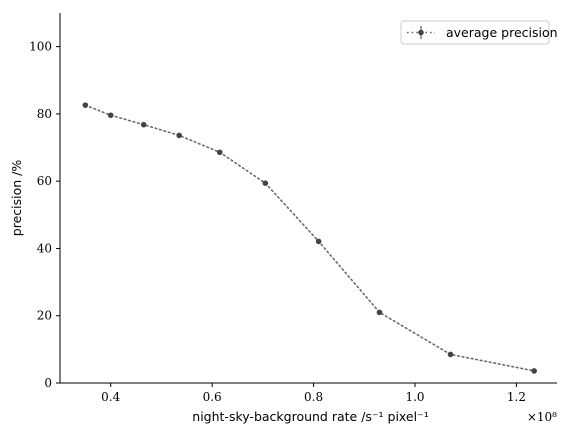 The image size is (569, 437). I want to click on x-tick-label: 1.2, so click(516, 397).